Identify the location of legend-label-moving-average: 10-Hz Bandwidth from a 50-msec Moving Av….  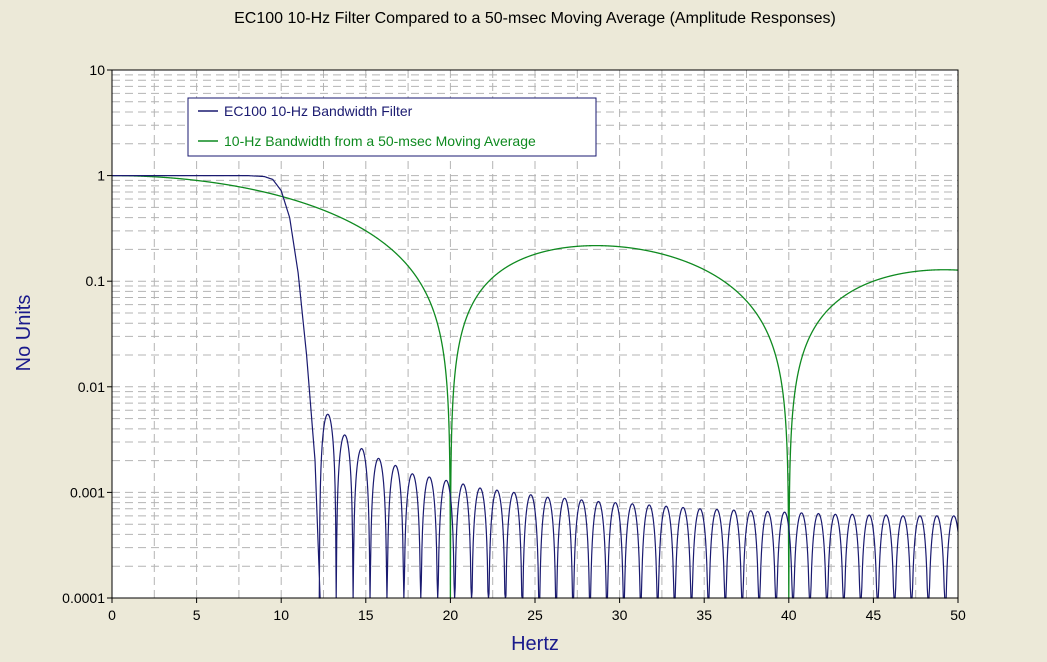
(380, 141).